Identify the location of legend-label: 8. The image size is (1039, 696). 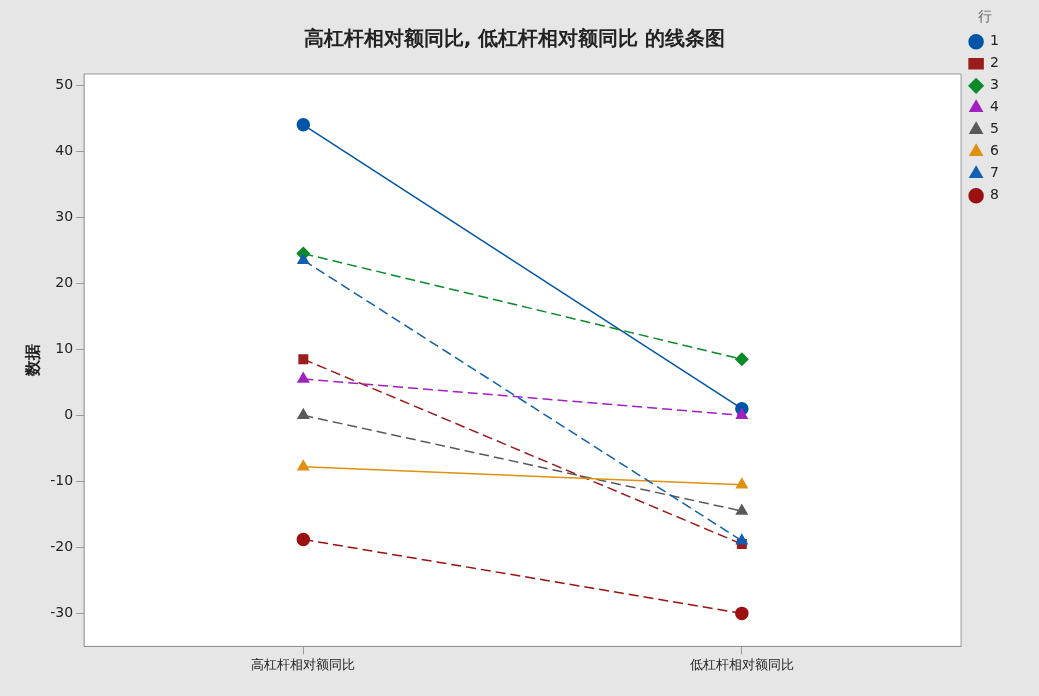
(995, 194).